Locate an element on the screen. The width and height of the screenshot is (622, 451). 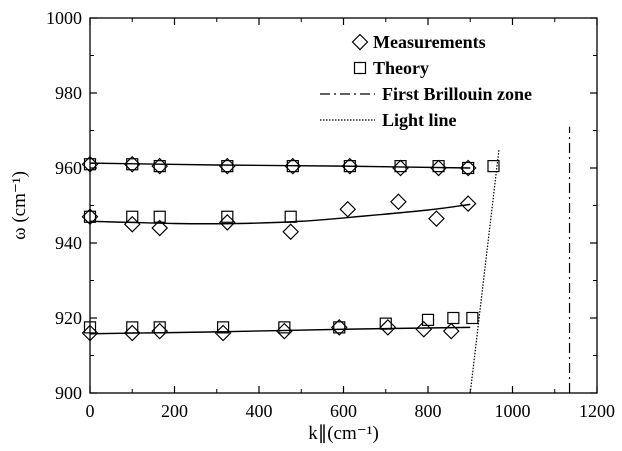
y-tick-label: 940 is located at coordinates (68, 243).